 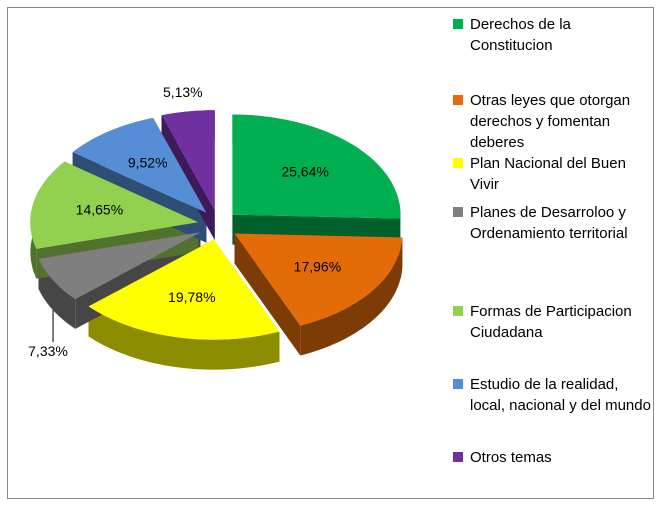 What do you see at coordinates (548, 174) in the screenshot?
I see `legend-label: Plan Nacional del Buen Vivir` at bounding box center [548, 174].